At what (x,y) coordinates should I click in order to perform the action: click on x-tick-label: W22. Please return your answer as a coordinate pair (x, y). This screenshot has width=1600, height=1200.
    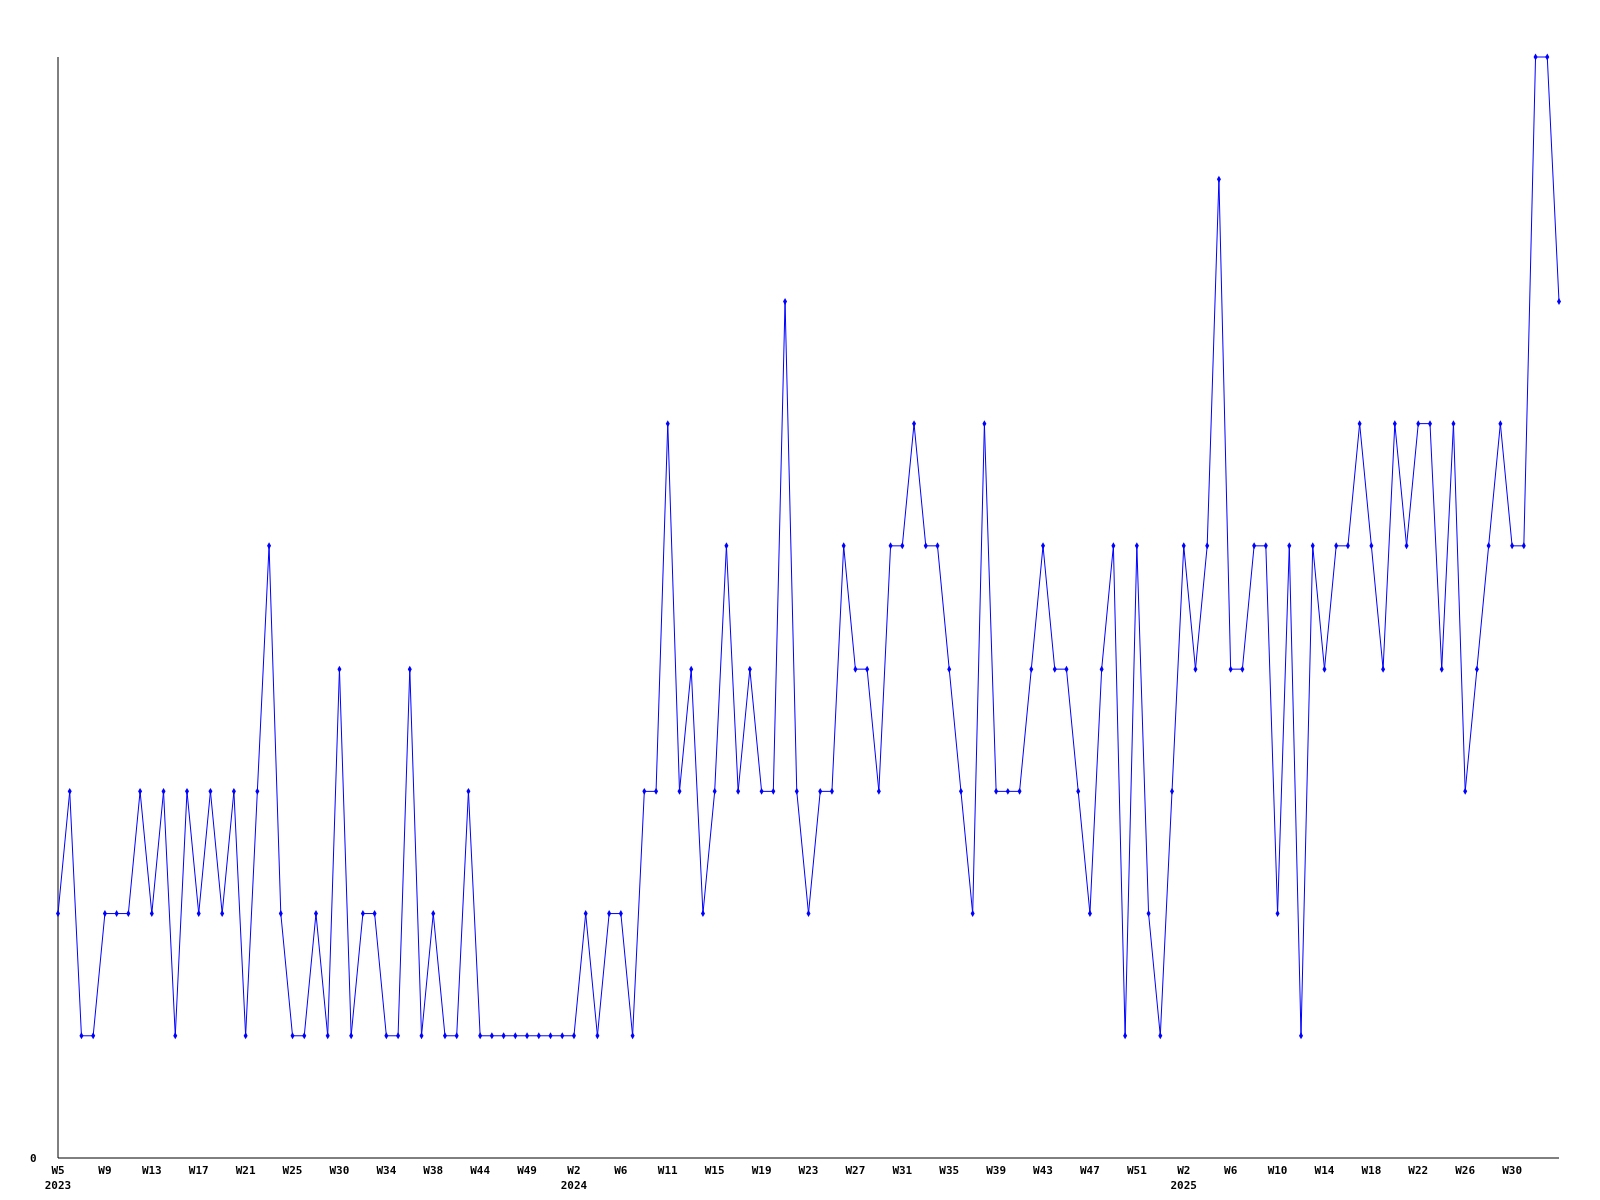
    Looking at the image, I should click on (1418, 1170).